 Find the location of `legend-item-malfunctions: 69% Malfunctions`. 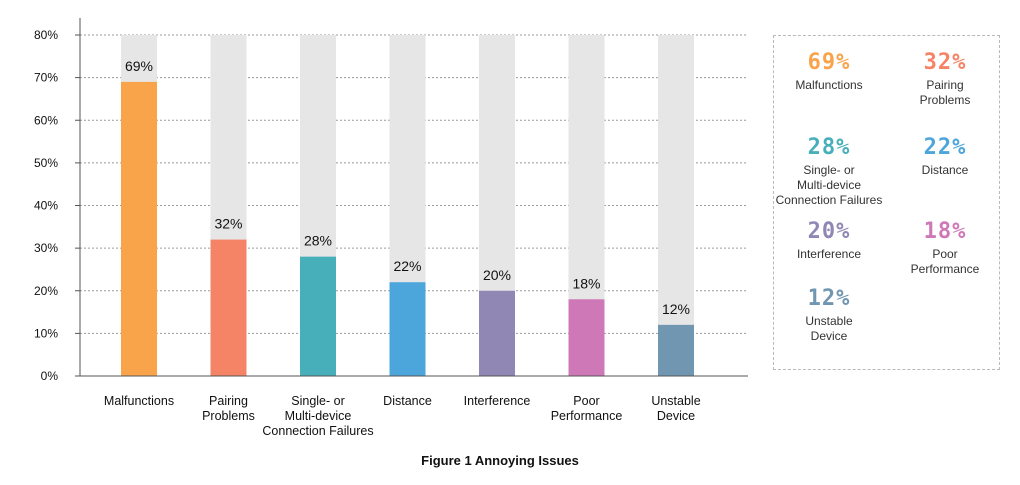

legend-item-malfunctions: 69% Malfunctions is located at coordinates (829, 72).